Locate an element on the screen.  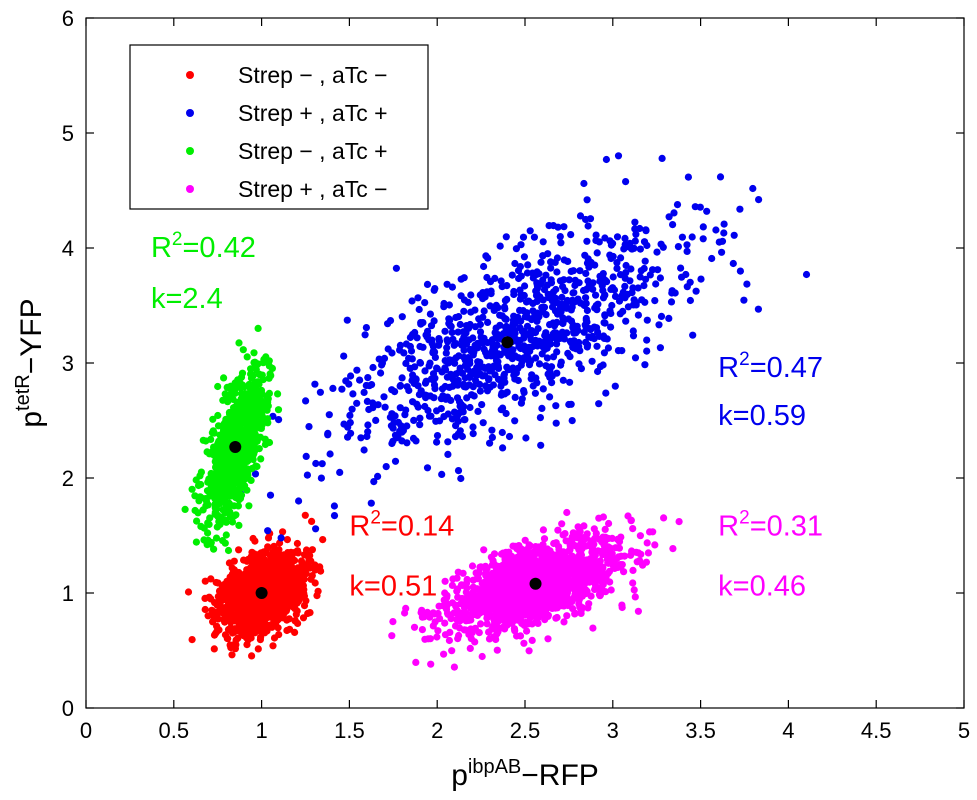
x-tick-label: 0.5 is located at coordinates (174, 730).